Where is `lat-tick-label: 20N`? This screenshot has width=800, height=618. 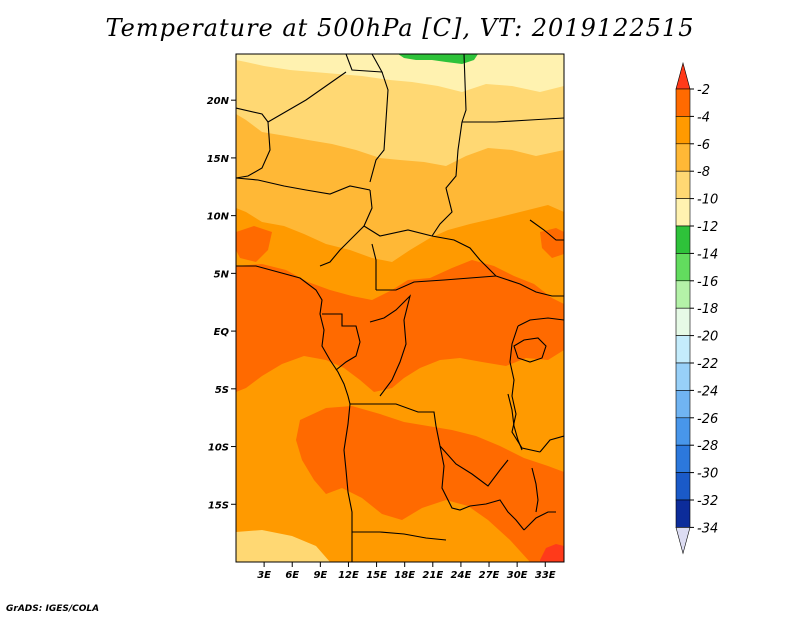
lat-tick-label: 20N is located at coordinates (218, 101).